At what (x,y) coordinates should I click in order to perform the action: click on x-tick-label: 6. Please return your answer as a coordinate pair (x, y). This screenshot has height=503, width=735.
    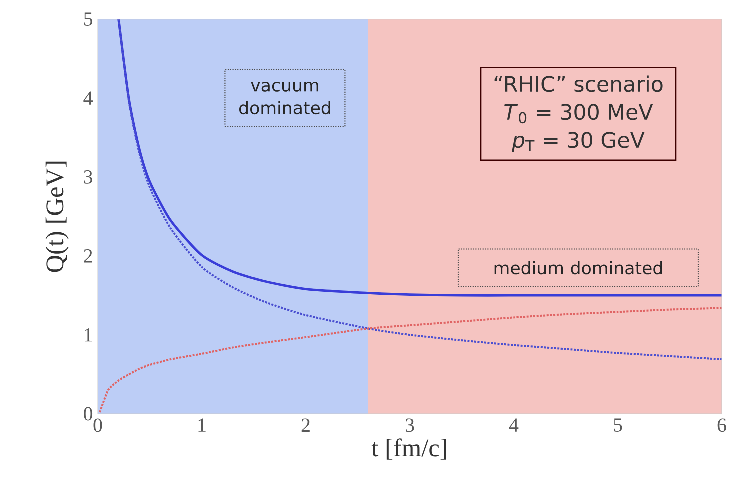
    Looking at the image, I should click on (722, 425).